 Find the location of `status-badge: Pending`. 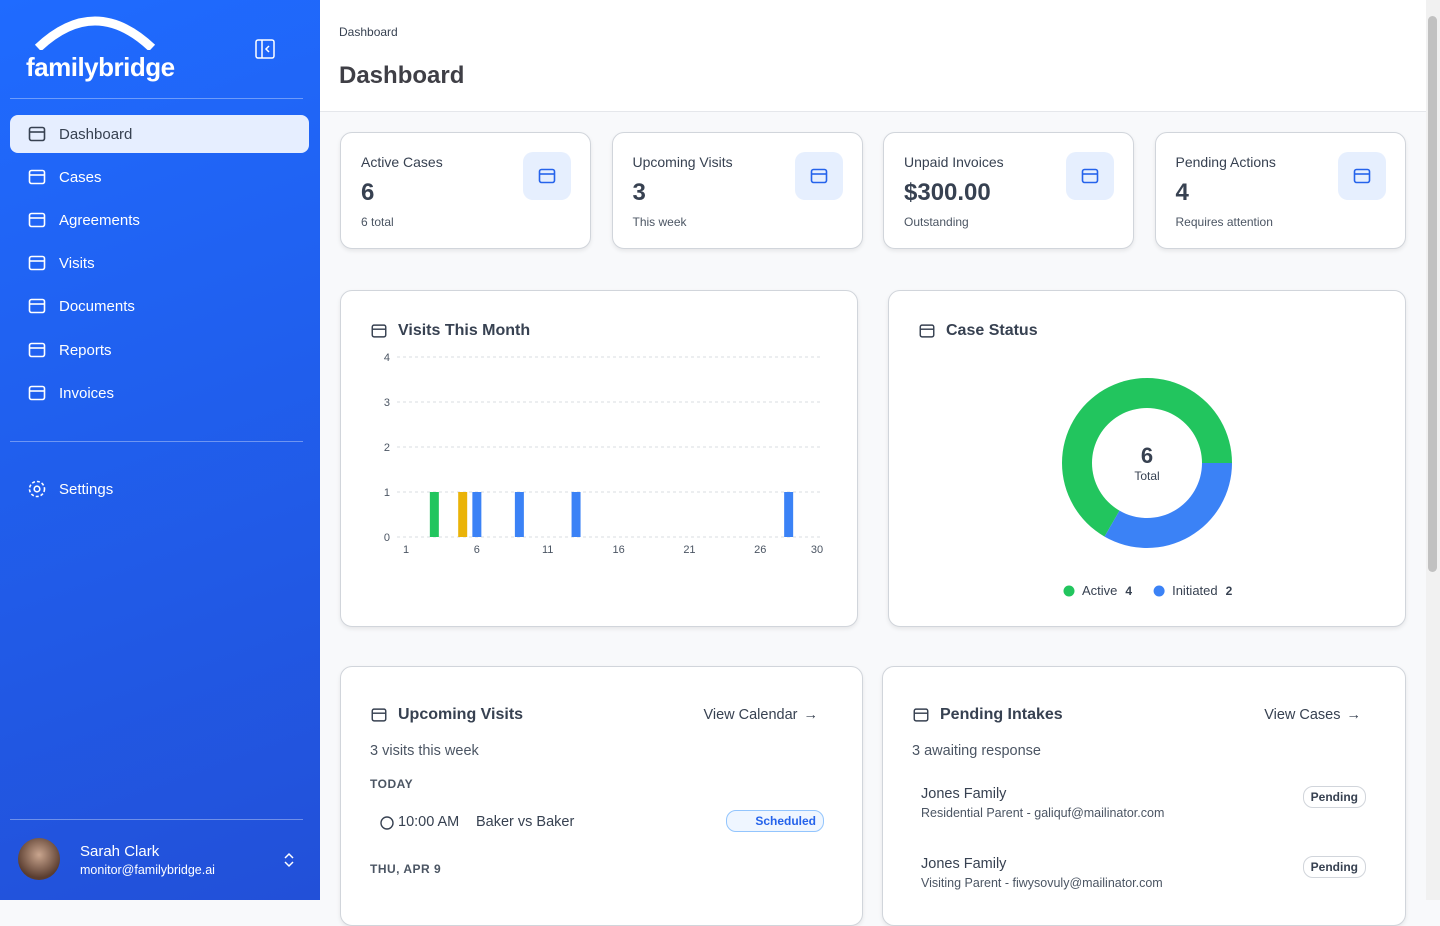

status-badge: Pending is located at coordinates (1334, 867).